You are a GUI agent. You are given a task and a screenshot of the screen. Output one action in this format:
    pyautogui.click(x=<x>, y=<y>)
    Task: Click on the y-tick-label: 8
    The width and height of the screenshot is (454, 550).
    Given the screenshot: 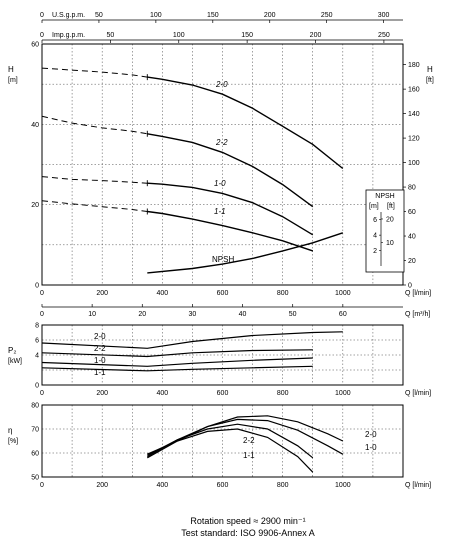 What is the action you would take?
    pyautogui.click(x=37, y=326)
    